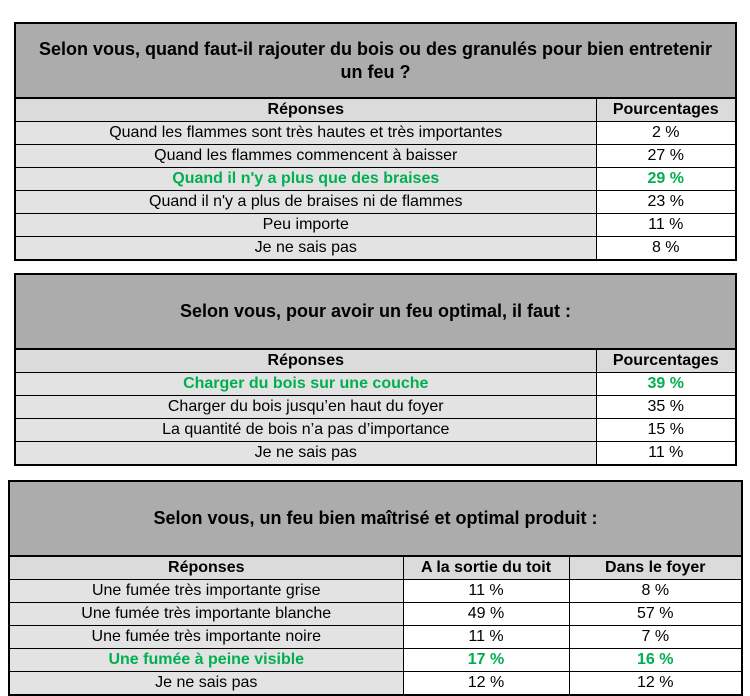 The height and width of the screenshot is (696, 750). I want to click on table-row: Une fumée très importante noire 11 % 7 %, so click(375, 637).